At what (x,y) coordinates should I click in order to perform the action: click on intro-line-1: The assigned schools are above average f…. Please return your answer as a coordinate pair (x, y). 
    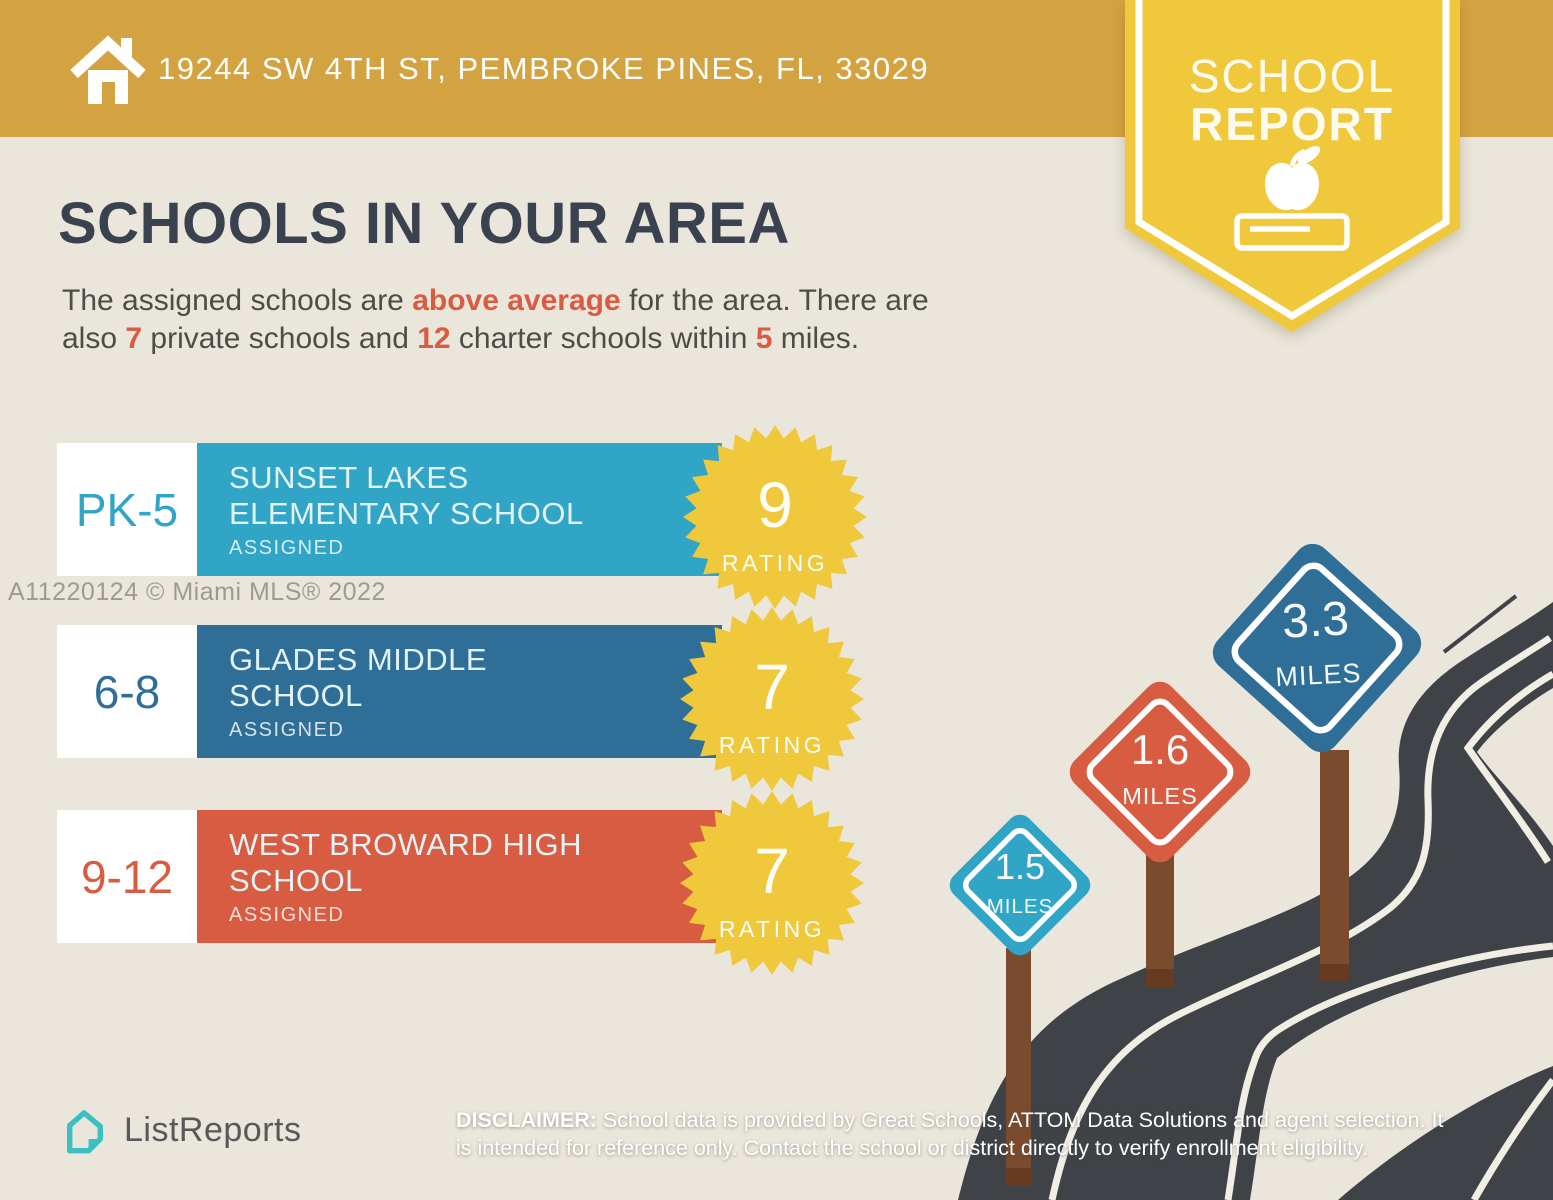
    Looking at the image, I should click on (495, 300).